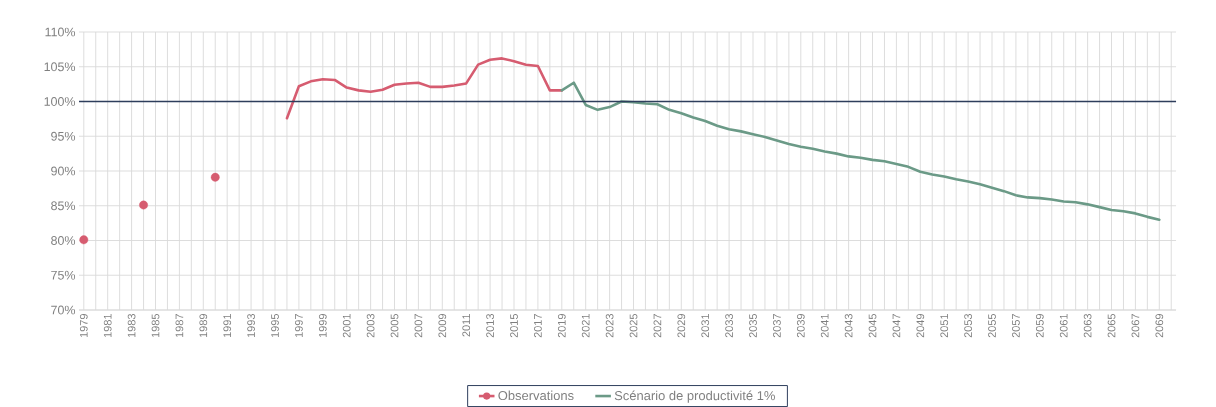  What do you see at coordinates (63, 136) in the screenshot?
I see `y-tick-label: 95%` at bounding box center [63, 136].